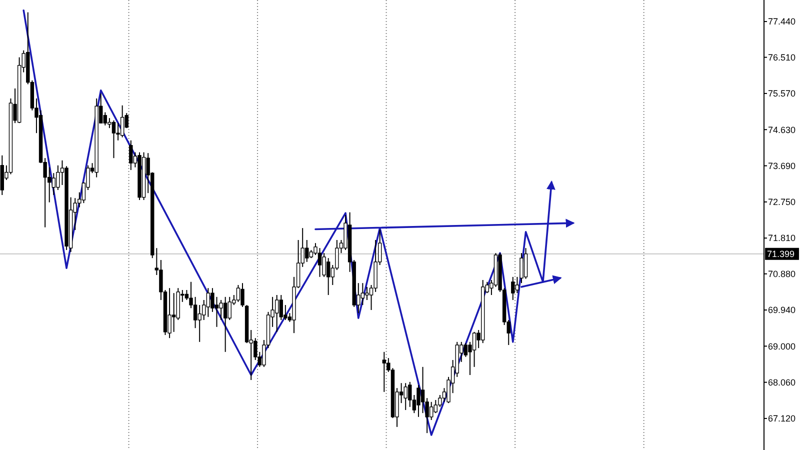 The width and height of the screenshot is (800, 450). Describe the element at coordinates (782, 419) in the screenshot. I see `y-tick-label: 67.120` at that location.